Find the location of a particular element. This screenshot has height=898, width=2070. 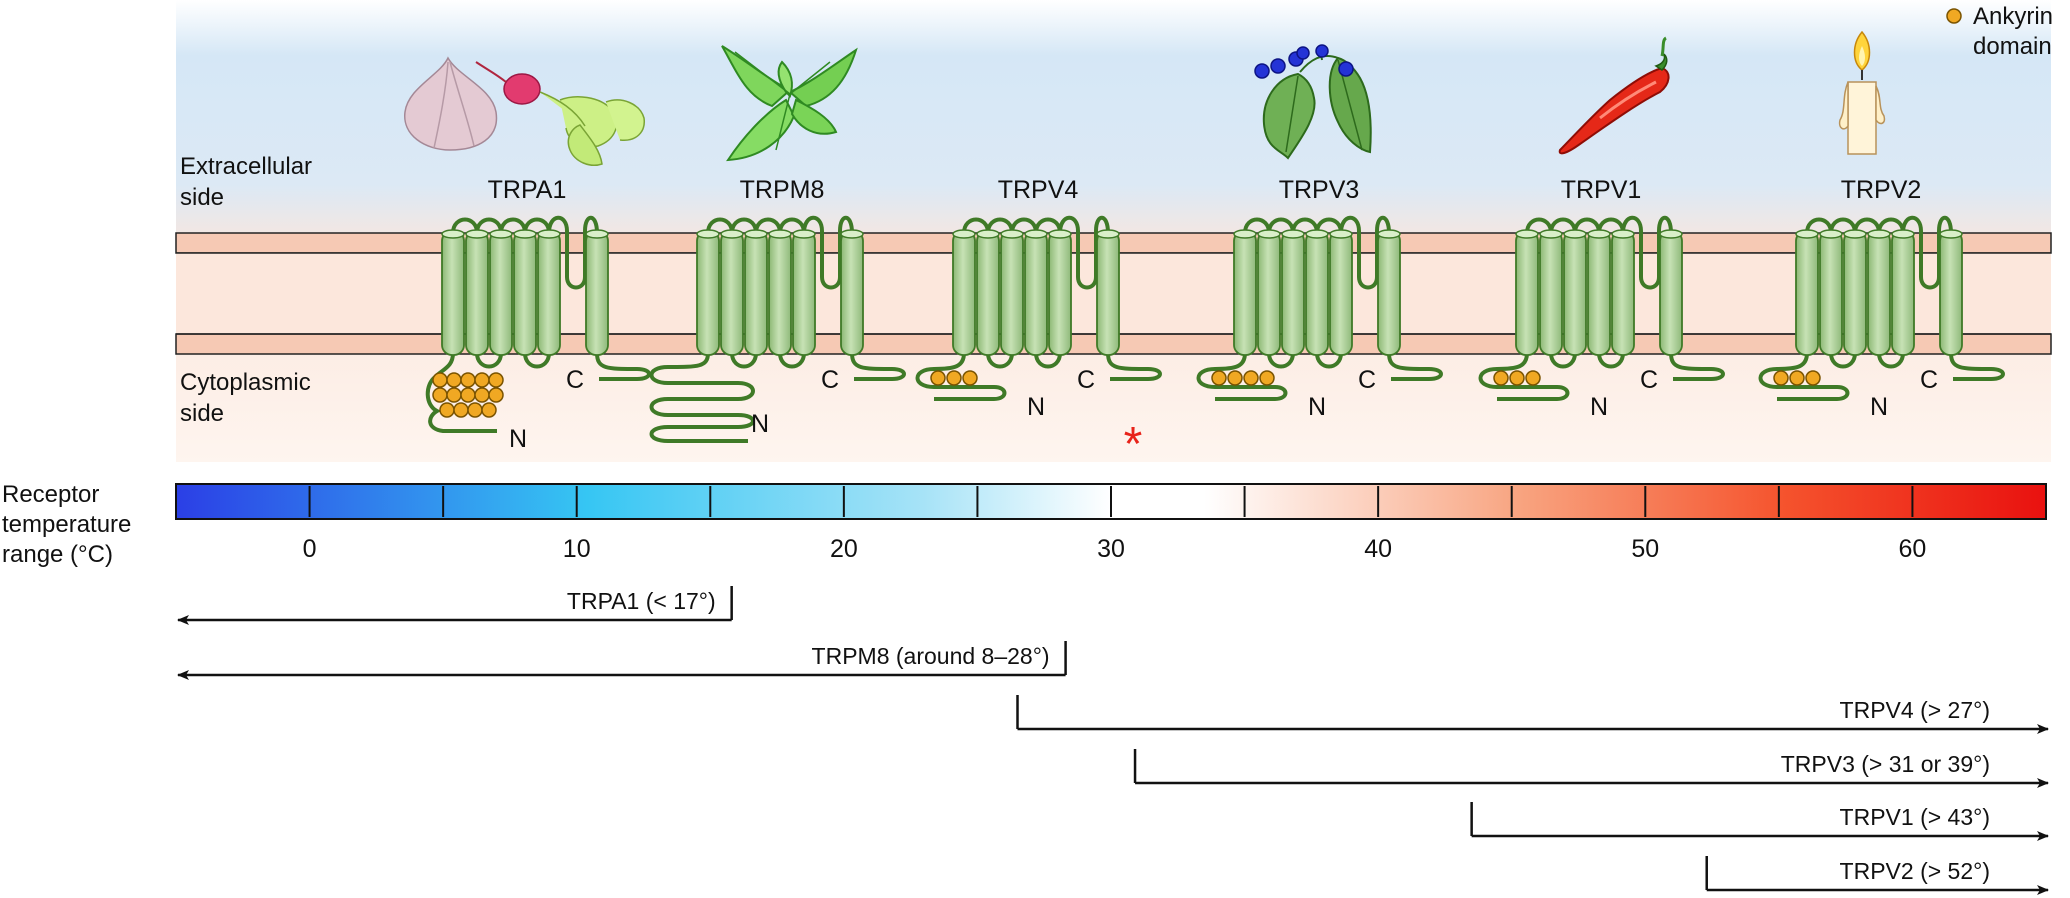

channel-trpv2: C N TRPV2 is located at coordinates (1881, 298).